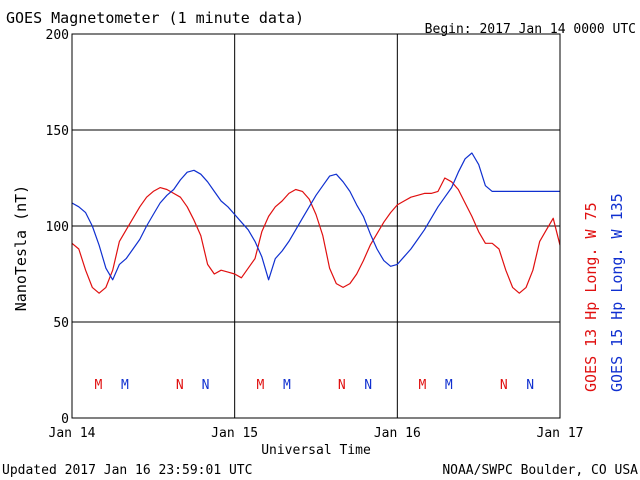 The image size is (640, 480). I want to click on x-tick-label: Jan 17, so click(560, 433).